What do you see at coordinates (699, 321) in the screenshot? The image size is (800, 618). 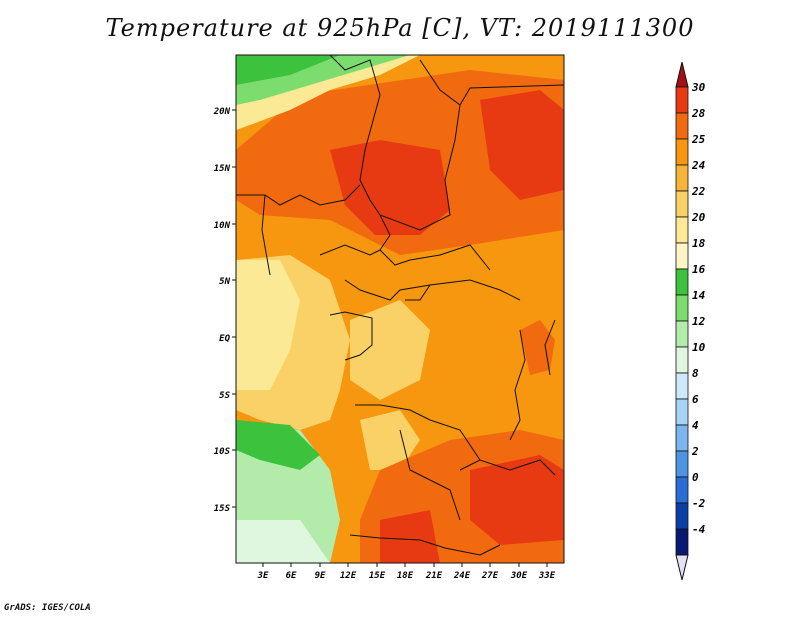 I see `colorbar-label: 12` at bounding box center [699, 321].